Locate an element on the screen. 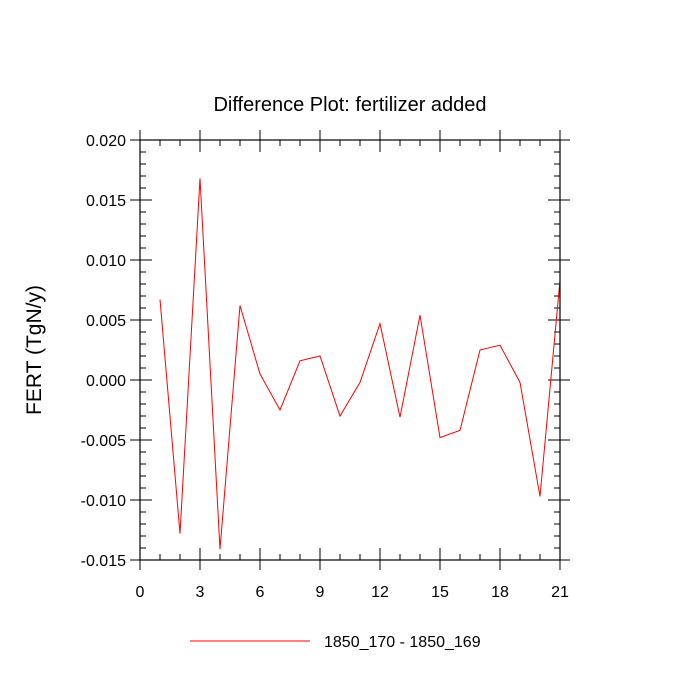 Image resolution: width=700 pixels, height=700 pixels. legend: 1850_170 - 1850_169 is located at coordinates (335, 642).